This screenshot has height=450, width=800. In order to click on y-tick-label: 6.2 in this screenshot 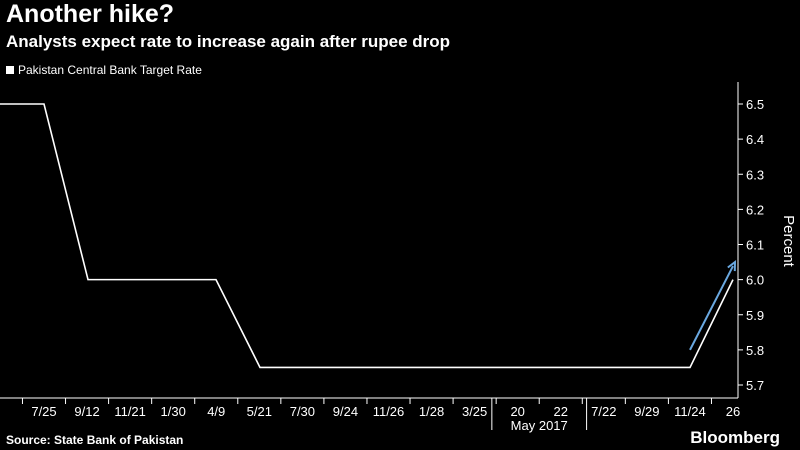, I will do `click(755, 209)`.